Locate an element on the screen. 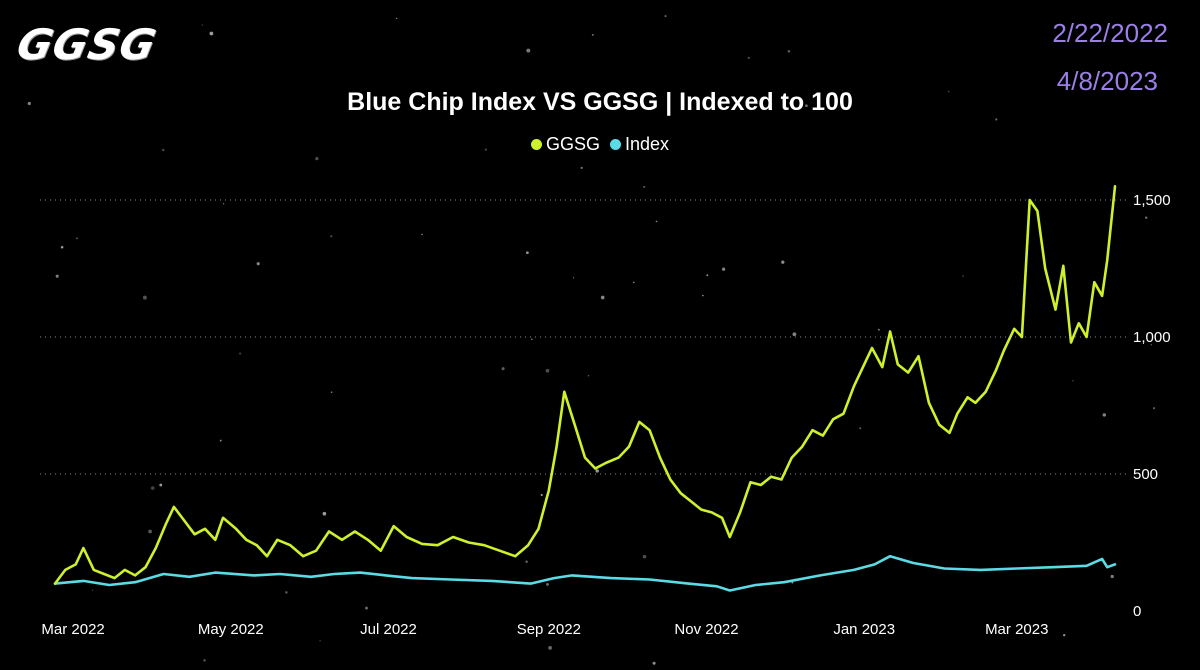  legend-marker-index is located at coordinates (615, 144).